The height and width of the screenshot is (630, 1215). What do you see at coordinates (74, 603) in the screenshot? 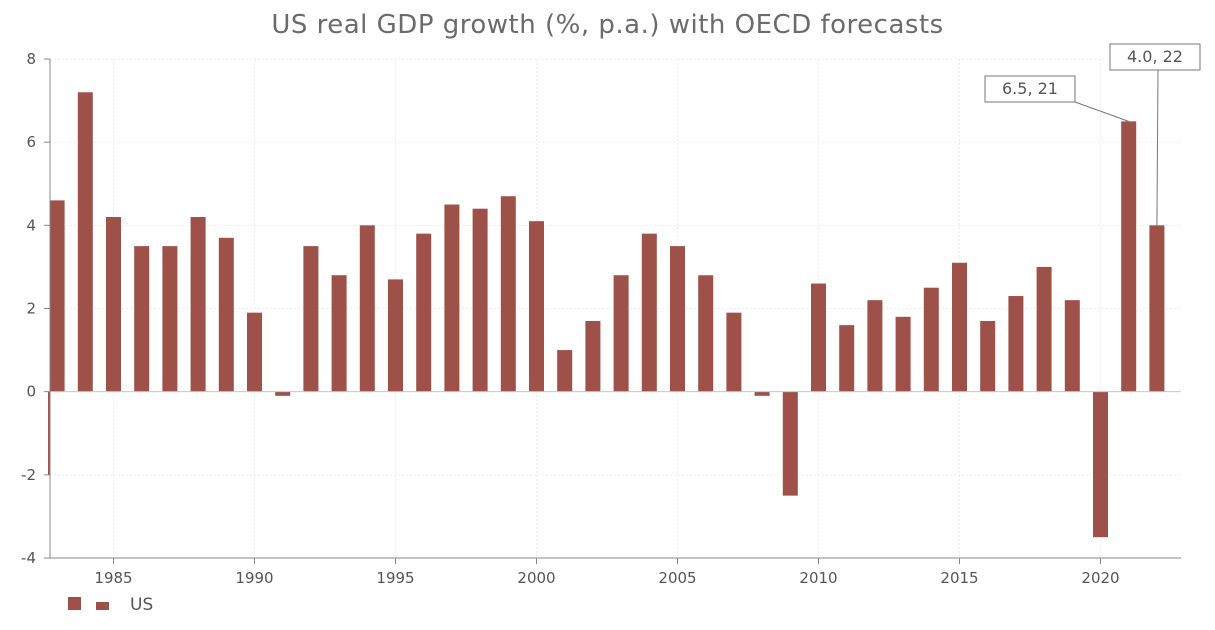
I see `legend-swatch-large` at bounding box center [74, 603].